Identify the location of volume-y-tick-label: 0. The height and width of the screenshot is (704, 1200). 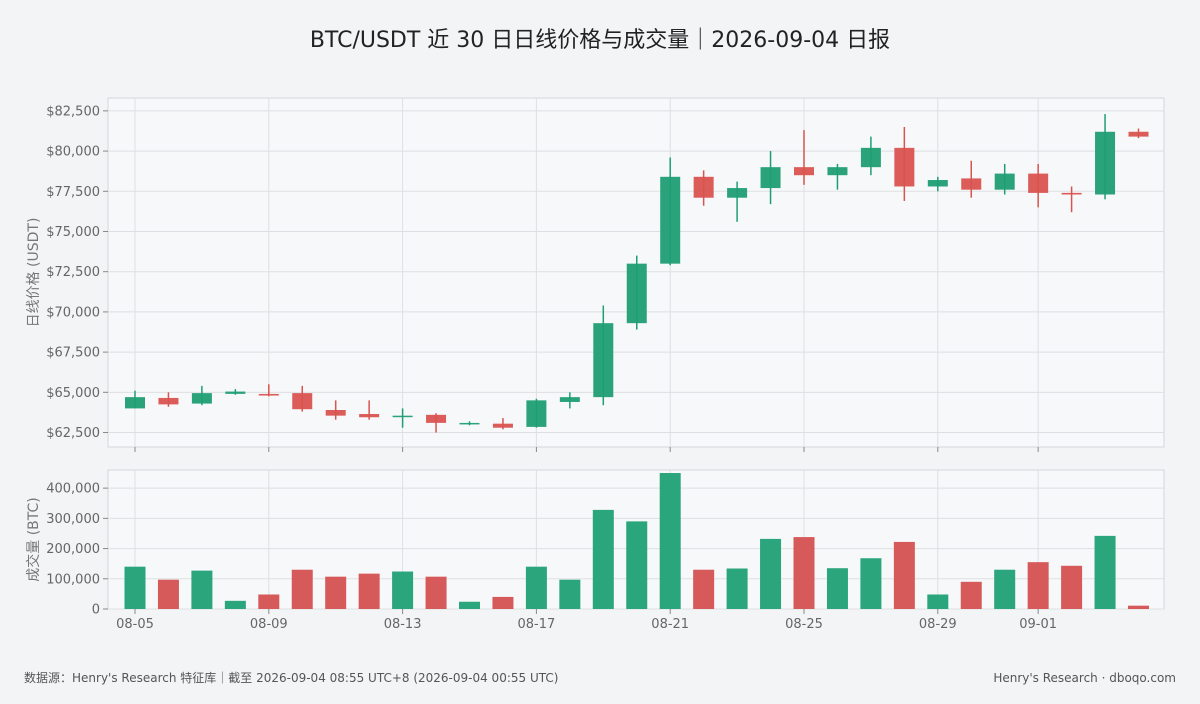
(96, 610).